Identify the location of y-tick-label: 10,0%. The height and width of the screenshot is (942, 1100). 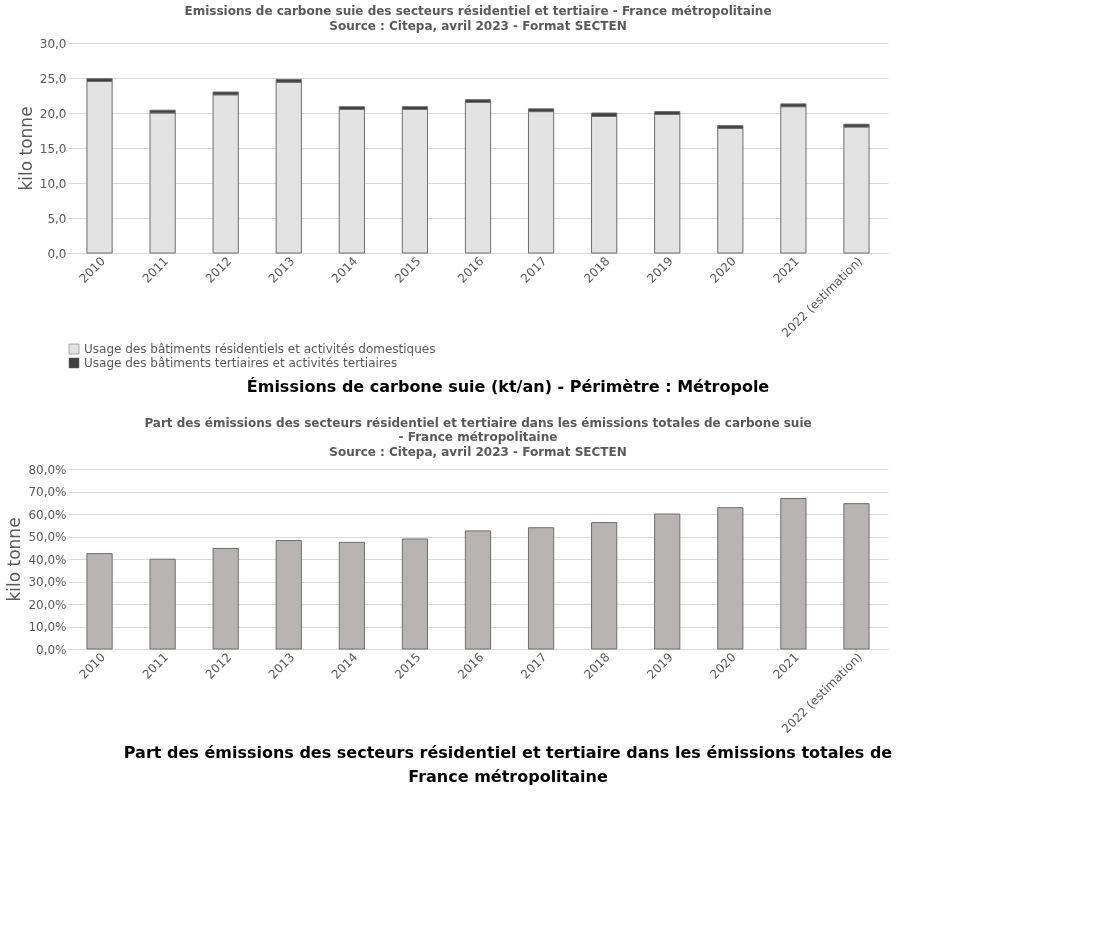
(47, 627).